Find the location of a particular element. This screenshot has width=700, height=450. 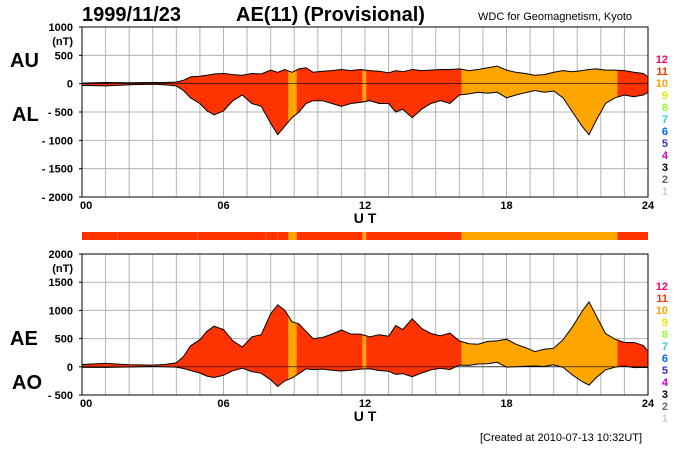

au-al-legend-5: 5 is located at coordinates (665, 144).